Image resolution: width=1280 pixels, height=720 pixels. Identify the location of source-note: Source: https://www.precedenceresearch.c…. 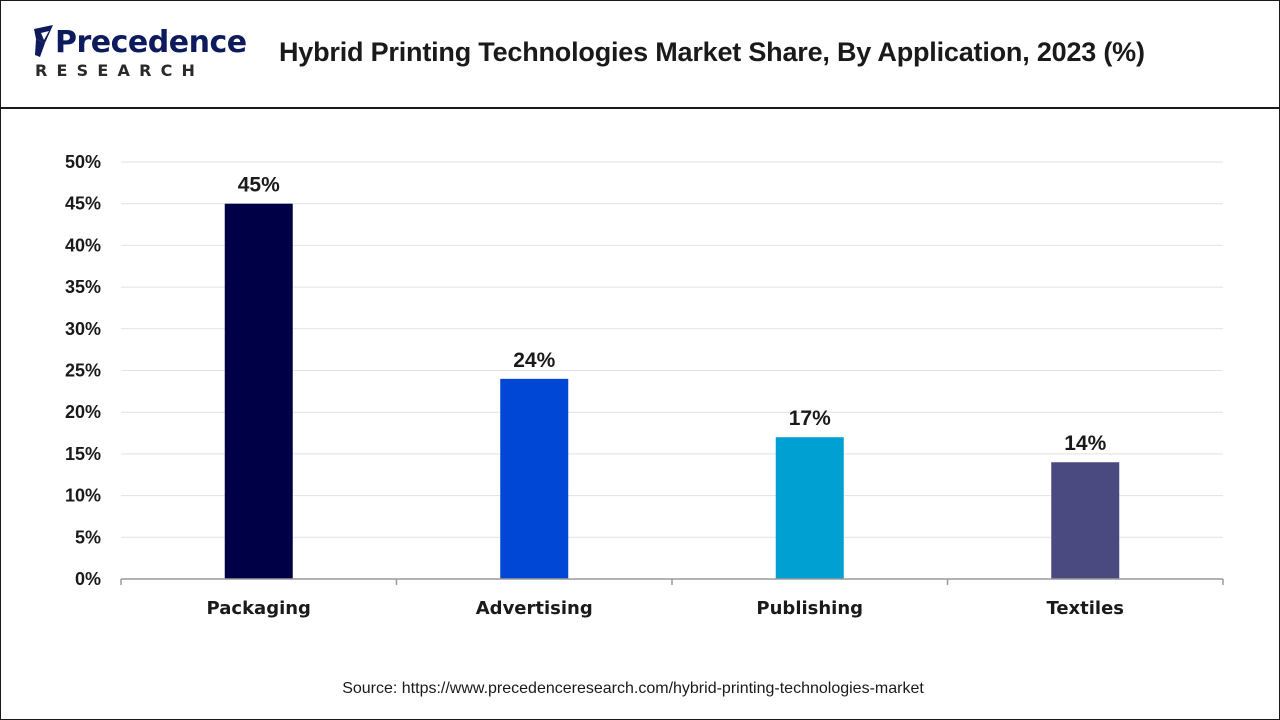
(633, 688).